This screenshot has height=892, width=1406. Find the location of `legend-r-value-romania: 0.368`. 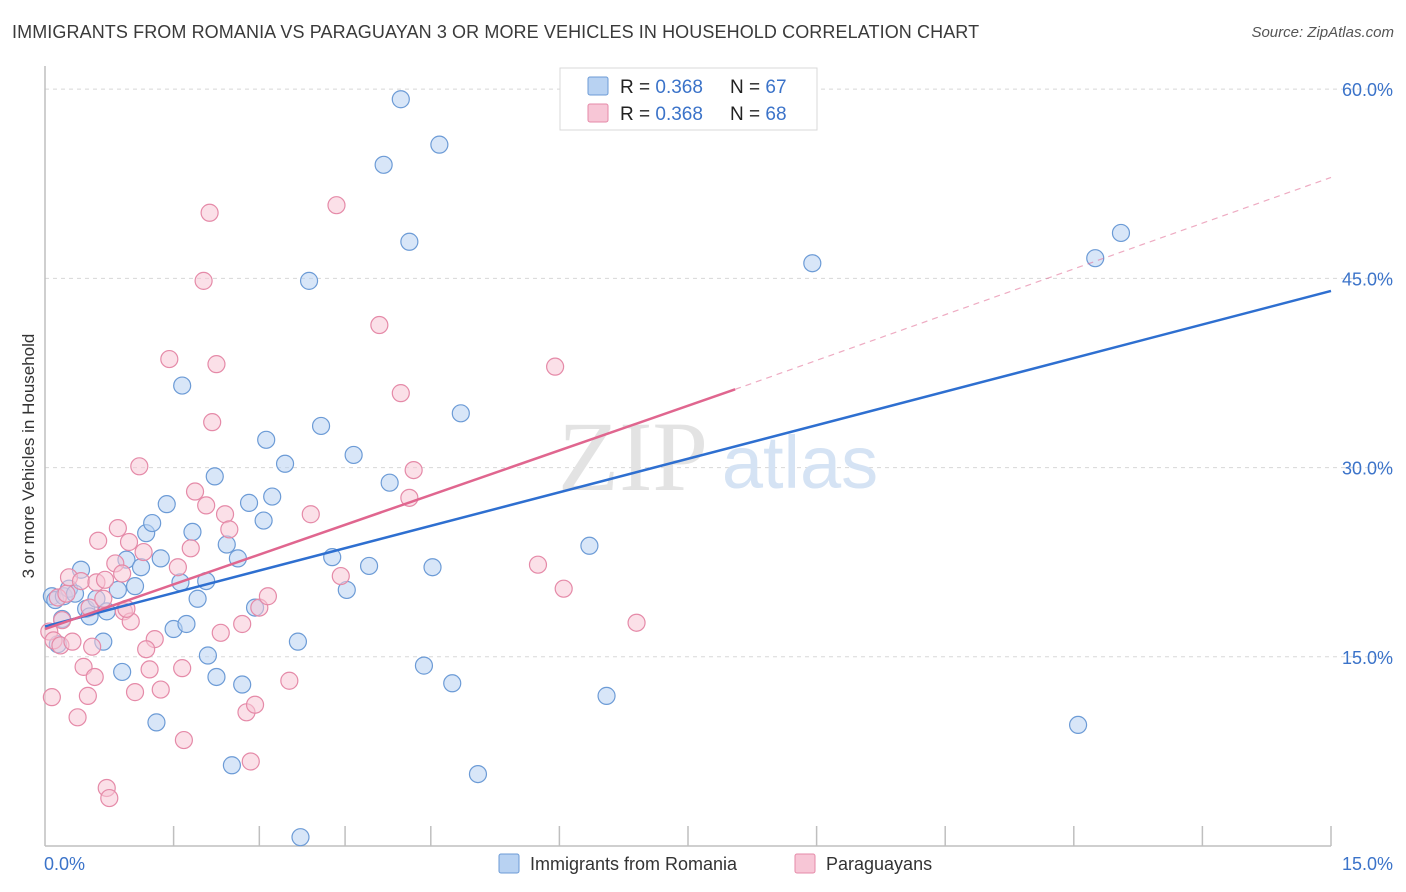

legend-r-value-romania: 0.368 is located at coordinates (679, 87).